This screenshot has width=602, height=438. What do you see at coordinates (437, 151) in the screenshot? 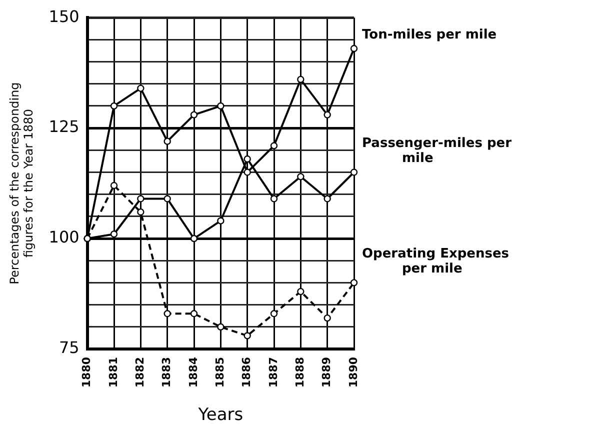
I see `series-label: Passenger-miles per mile` at bounding box center [437, 151].